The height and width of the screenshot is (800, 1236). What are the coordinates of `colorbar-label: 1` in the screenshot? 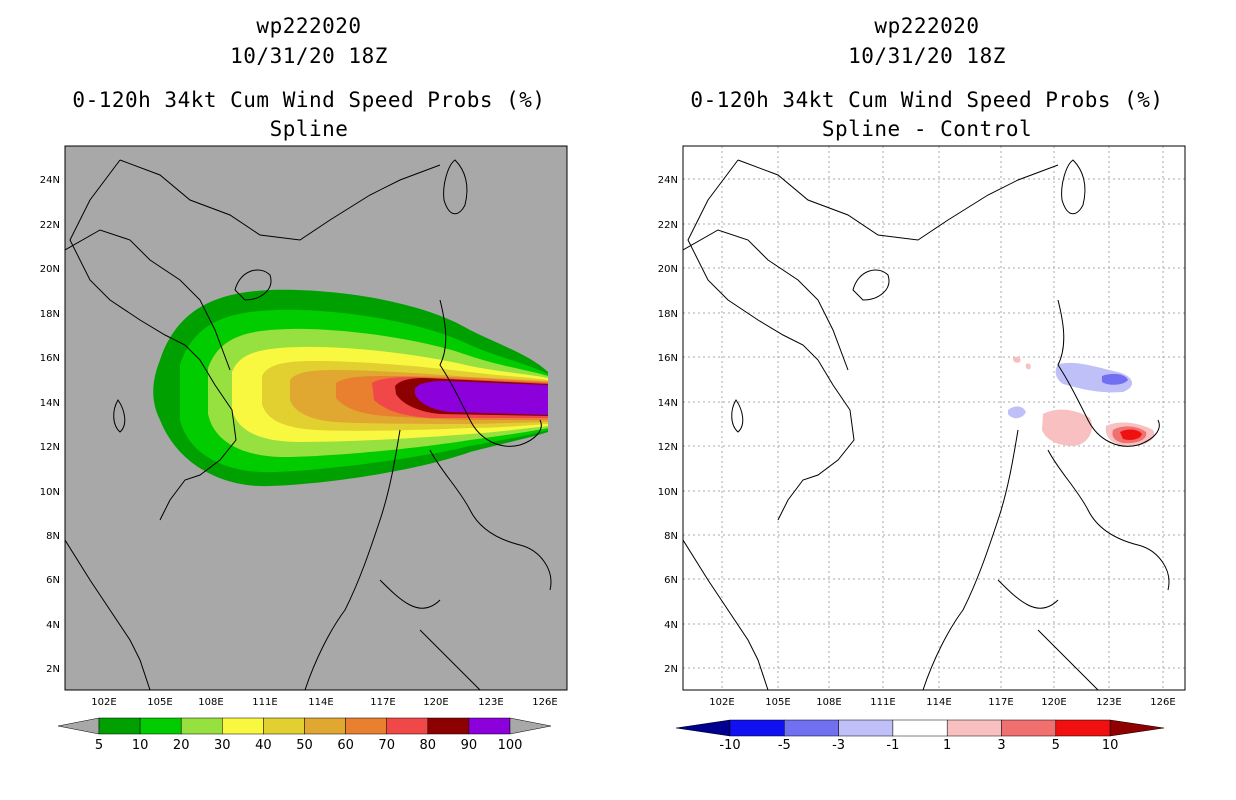 It's located at (947, 745).